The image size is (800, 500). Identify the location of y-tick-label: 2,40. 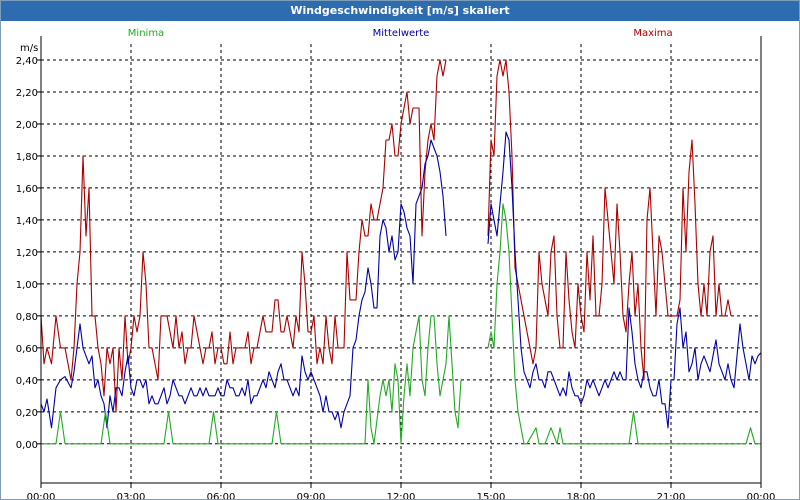
(27, 61).